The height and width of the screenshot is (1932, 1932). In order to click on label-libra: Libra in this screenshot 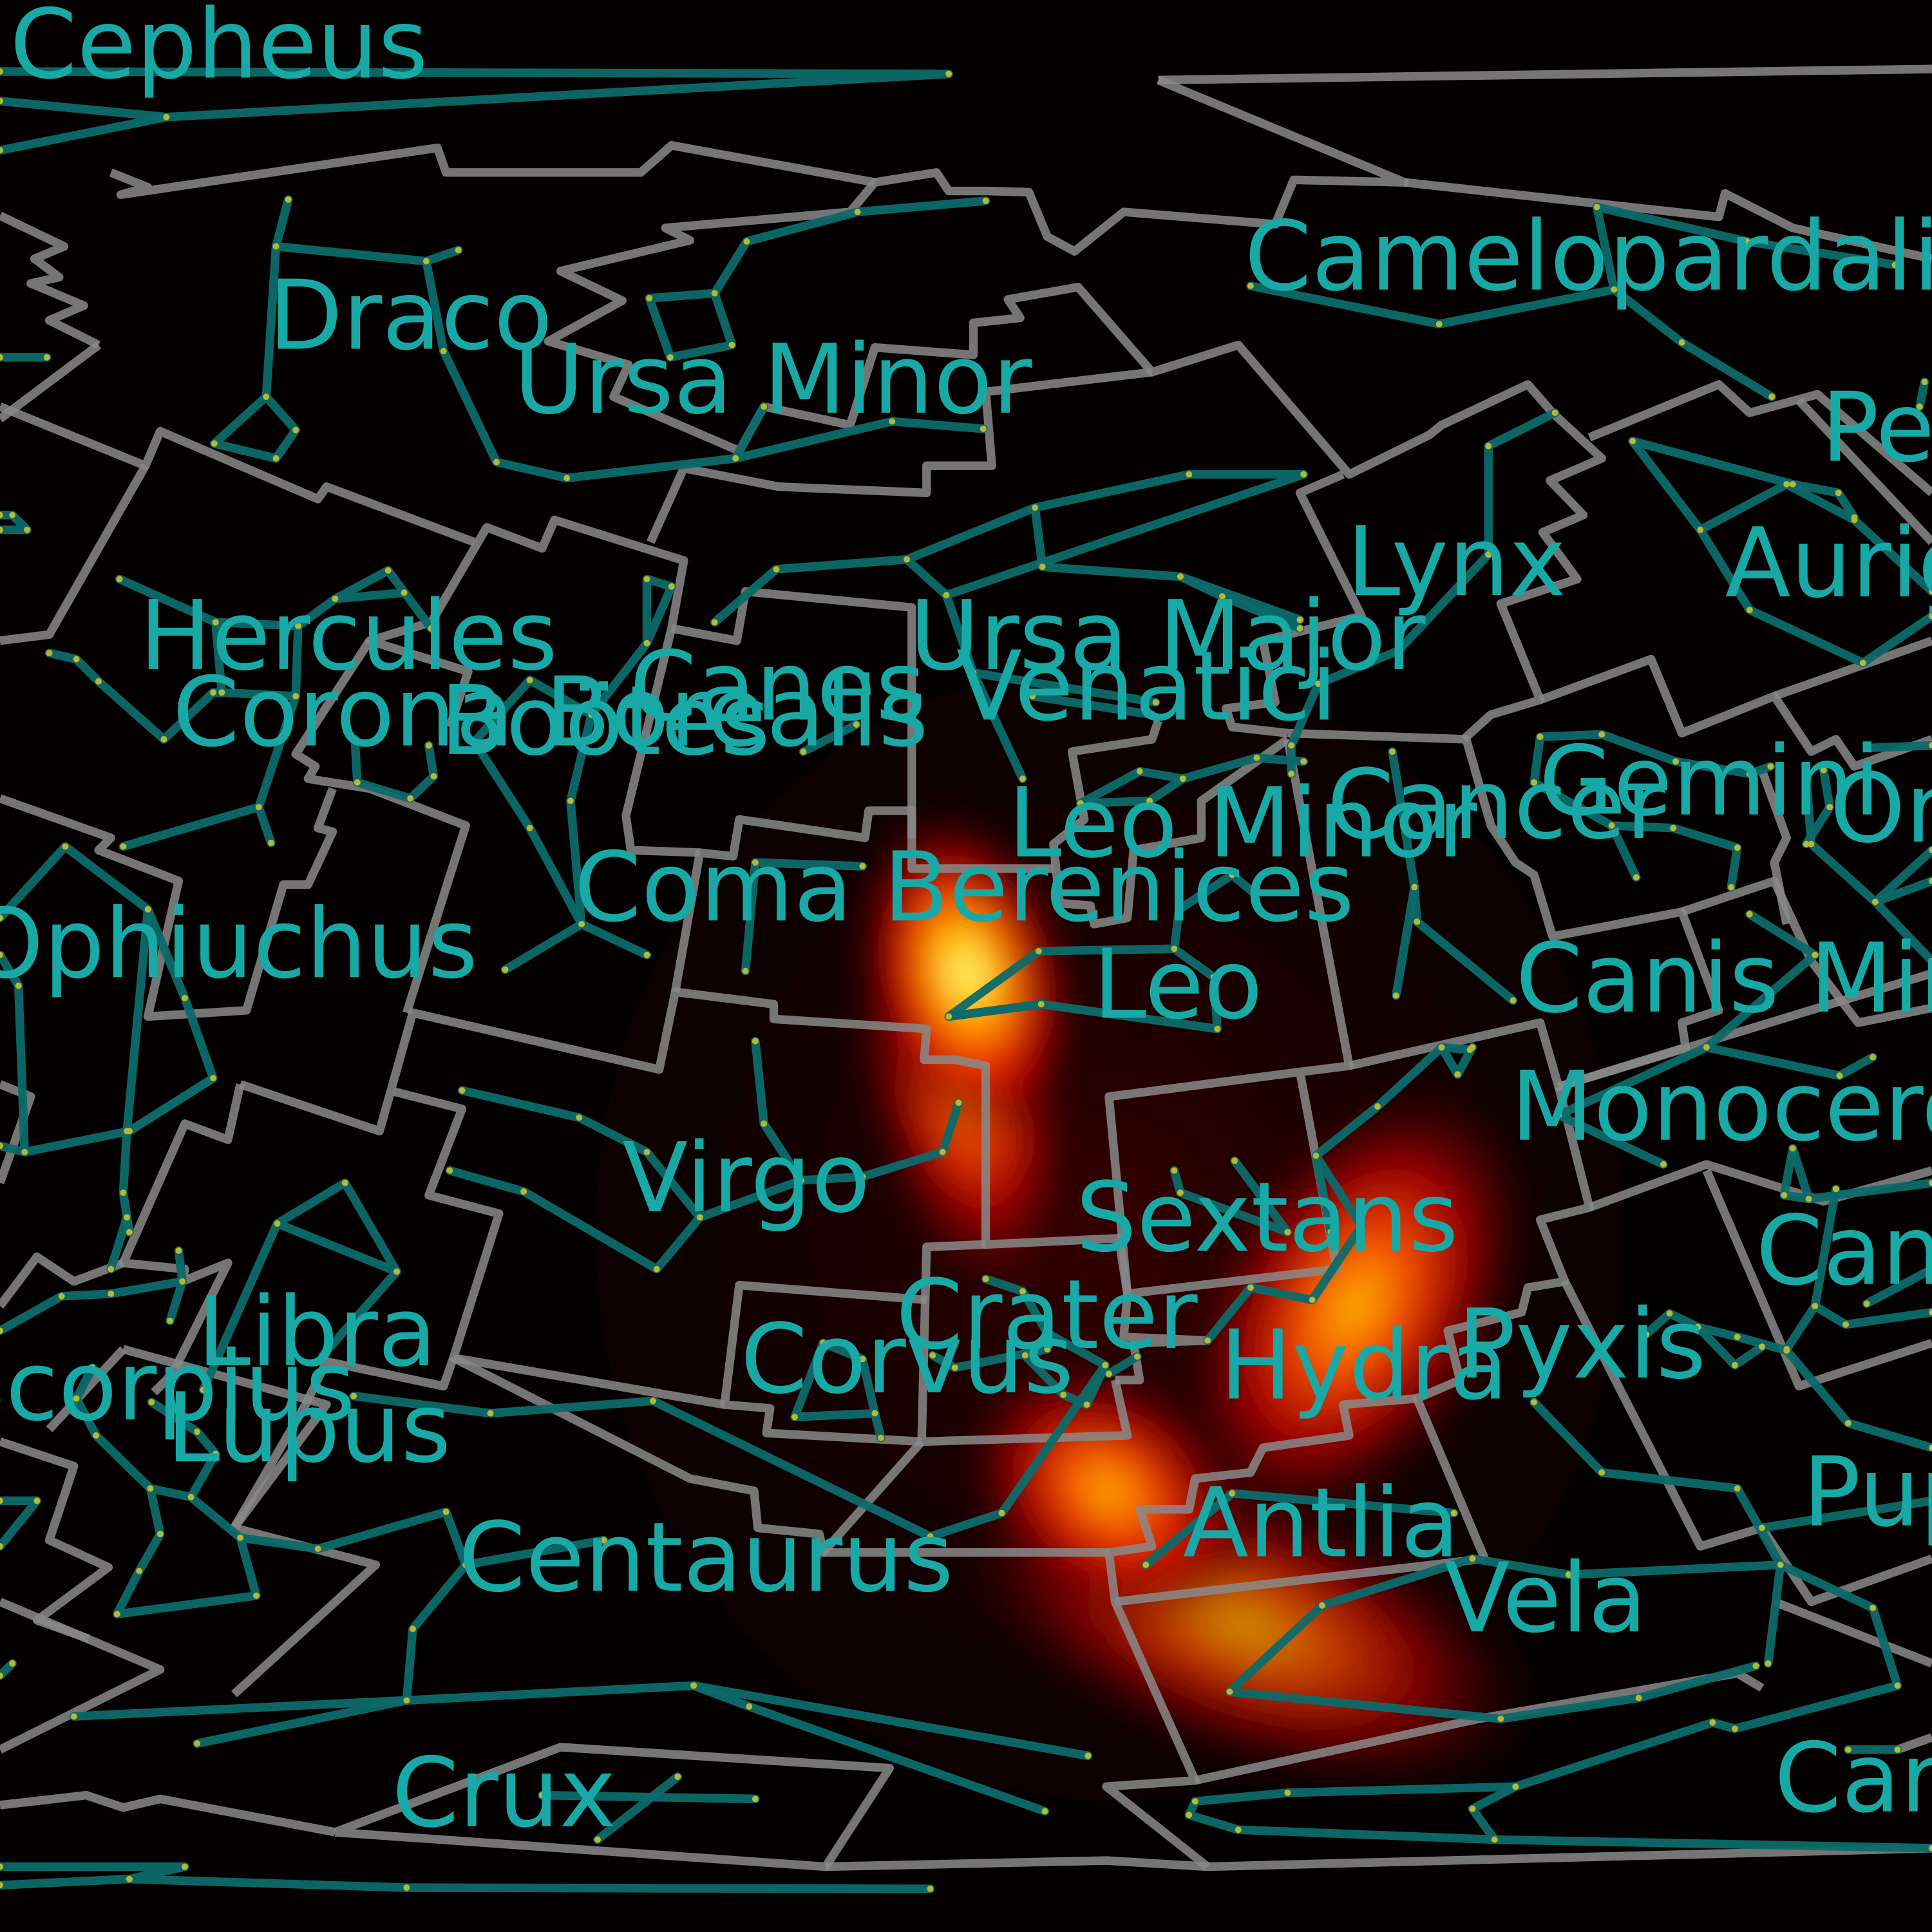, I will do `click(317, 1332)`.